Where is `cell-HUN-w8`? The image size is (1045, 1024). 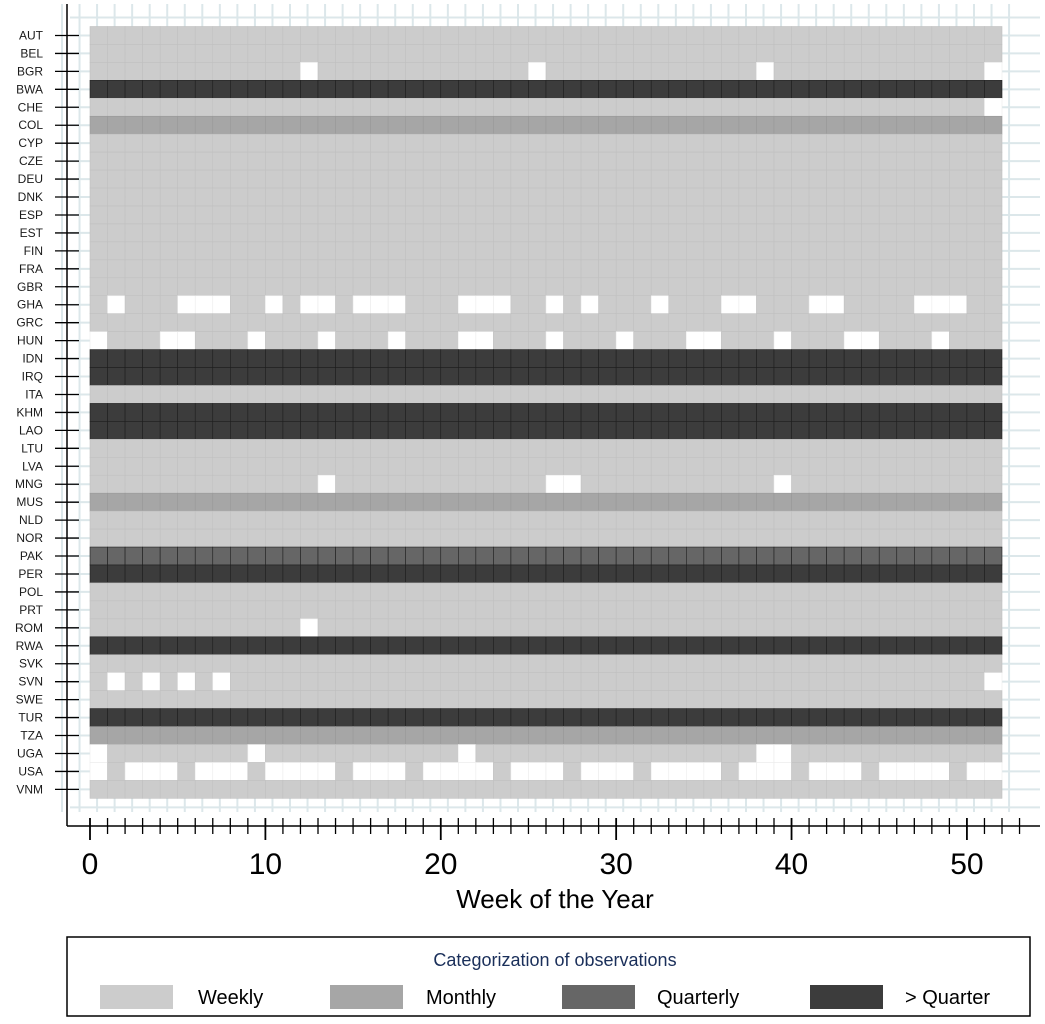
cell-HUN-w8 is located at coordinates (221, 340).